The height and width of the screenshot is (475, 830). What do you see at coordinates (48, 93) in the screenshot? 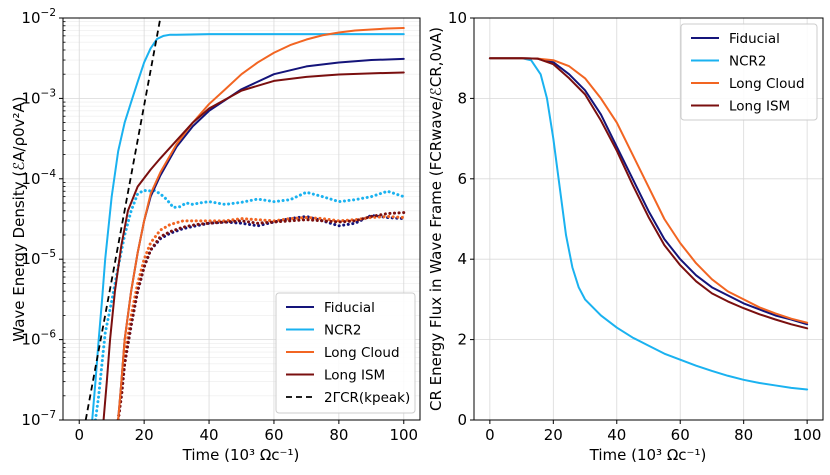
I see `left-y-tick-exponent: −3` at bounding box center [48, 93].